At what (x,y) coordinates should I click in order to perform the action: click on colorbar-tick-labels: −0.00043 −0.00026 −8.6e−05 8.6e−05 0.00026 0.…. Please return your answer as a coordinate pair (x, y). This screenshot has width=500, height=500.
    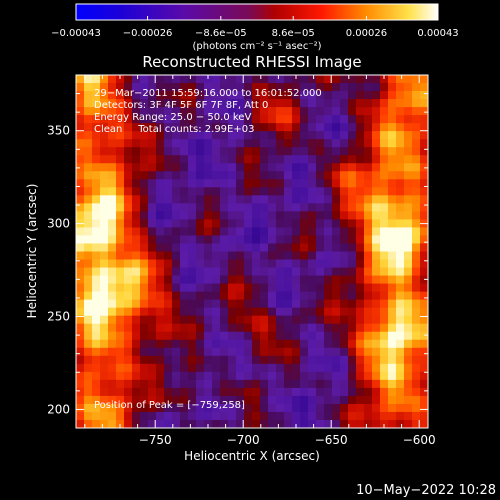
    Looking at the image, I should click on (255, 33).